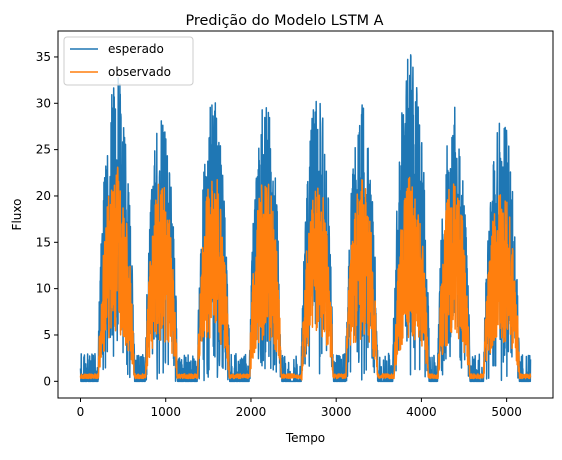  Describe the element at coordinates (299, 408) in the screenshot. I see `x-axis: 0 1000 2000 3000 4000 5000` at that location.